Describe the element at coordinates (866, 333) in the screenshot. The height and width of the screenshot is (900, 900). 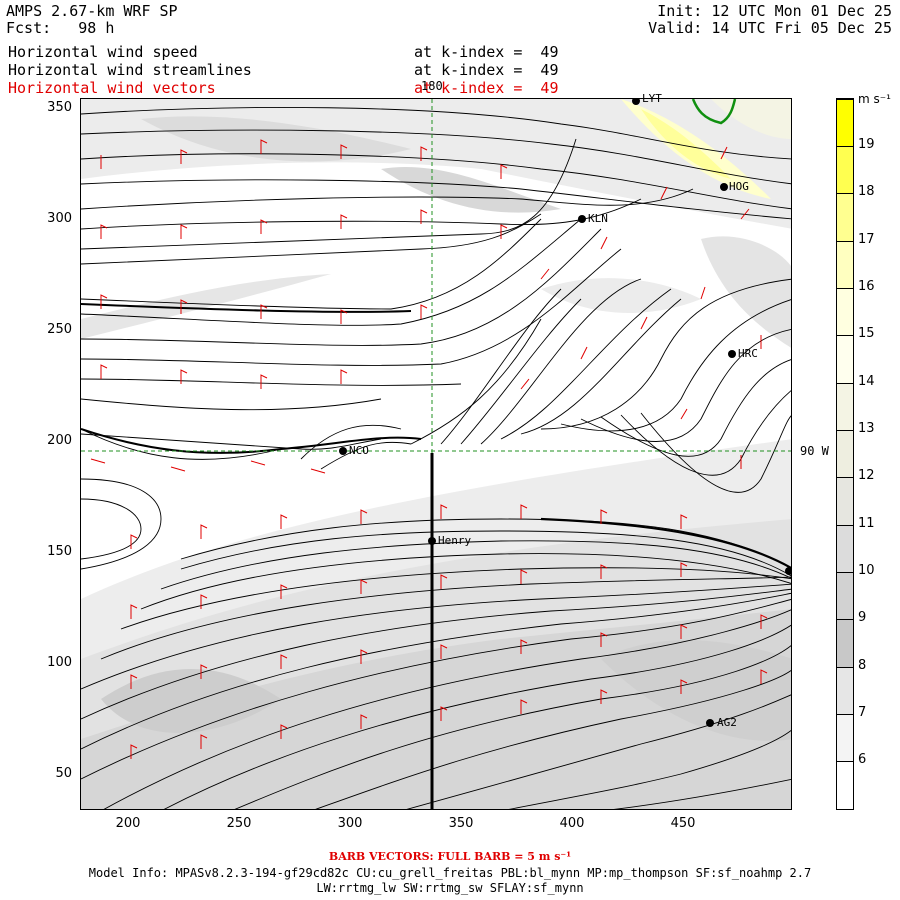
I see `colorbar-label-15: 15` at that location.